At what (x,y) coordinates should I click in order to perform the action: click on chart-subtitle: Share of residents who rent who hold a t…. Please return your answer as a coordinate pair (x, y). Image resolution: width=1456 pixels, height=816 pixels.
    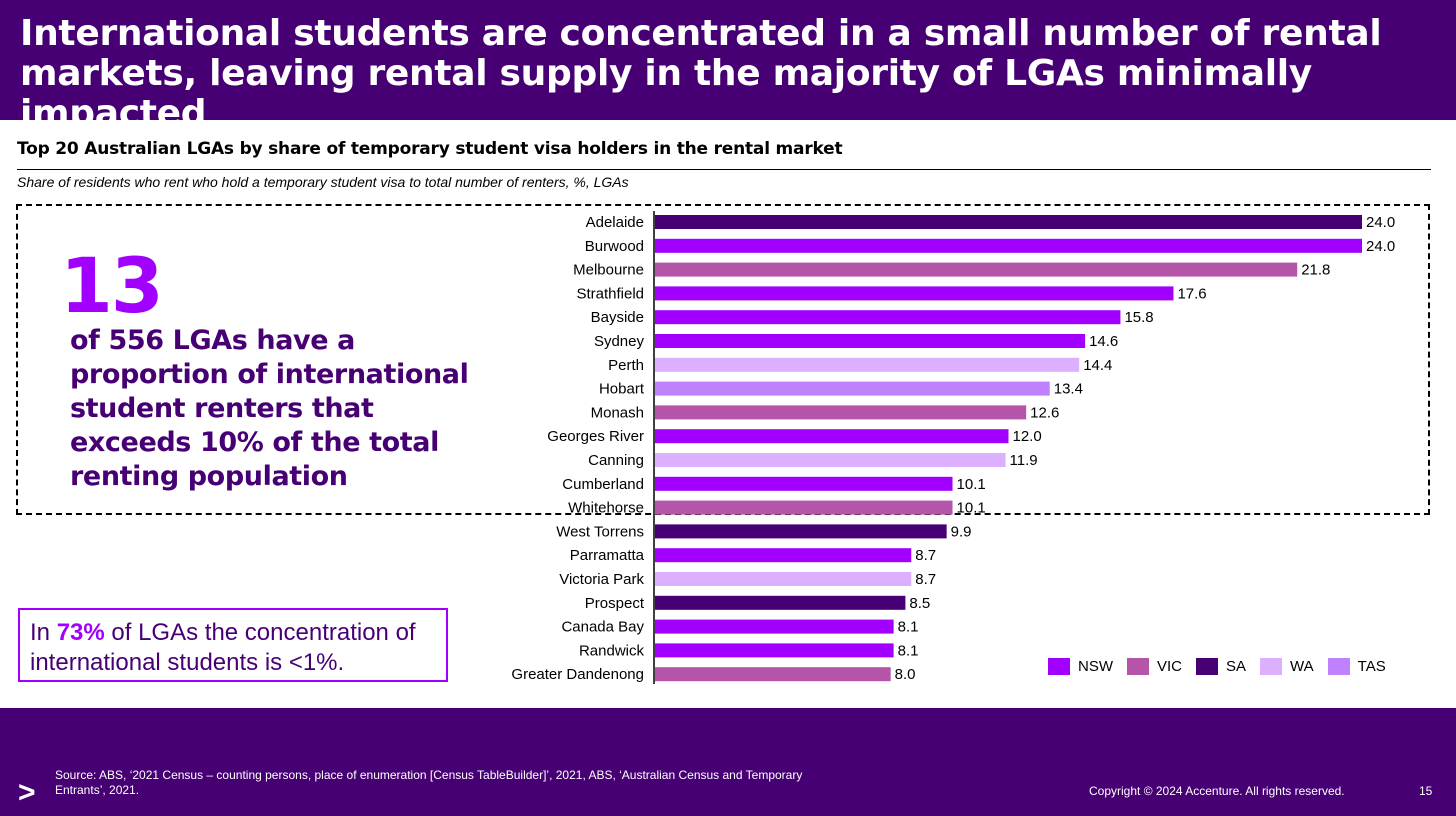
    Looking at the image, I should click on (323, 182).